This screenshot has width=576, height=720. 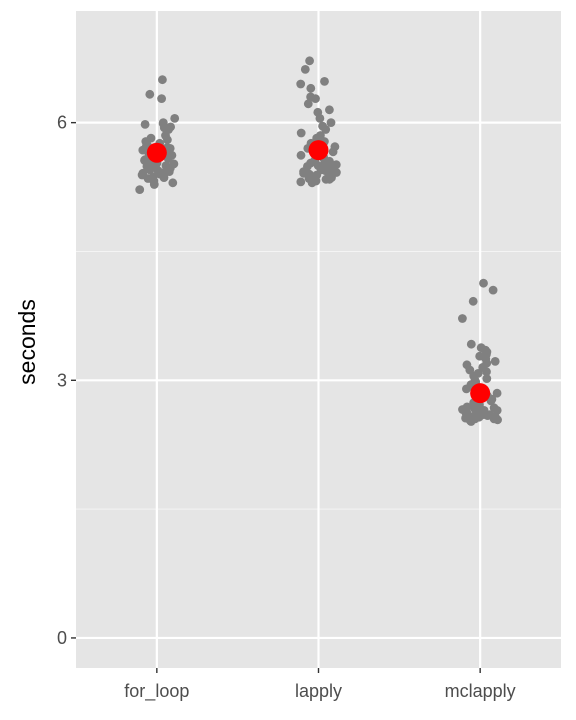 What do you see at coordinates (62, 123) in the screenshot?
I see `y-tick-label: 6` at bounding box center [62, 123].